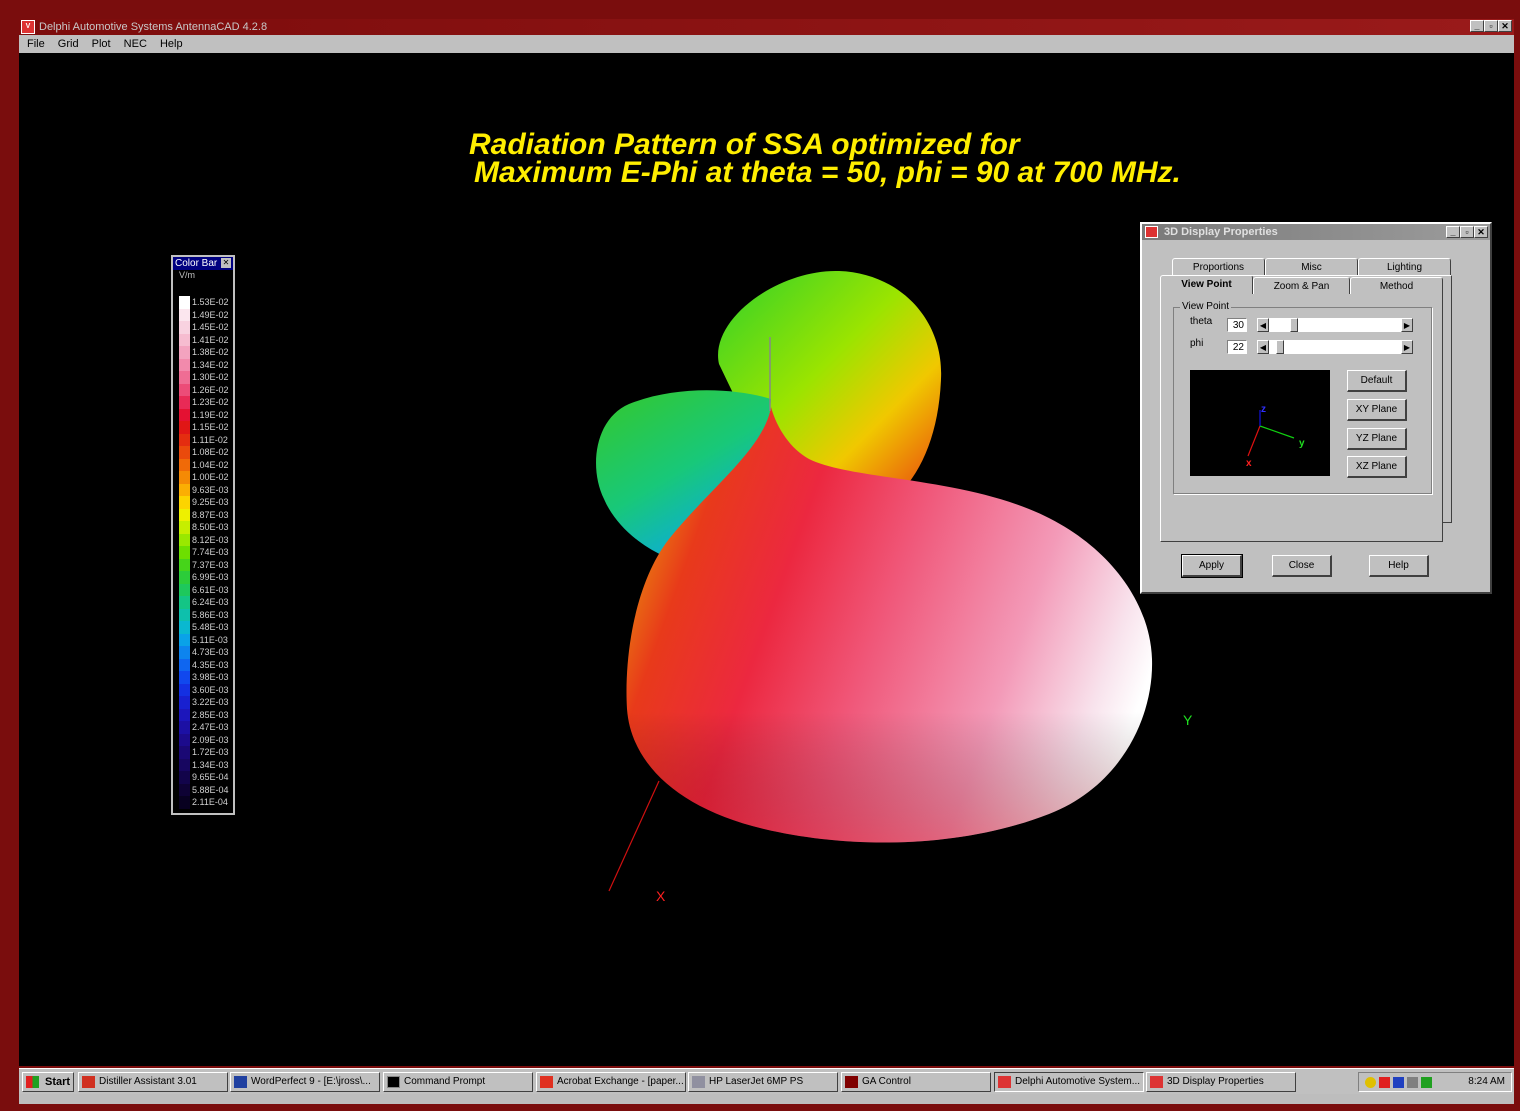 The height and width of the screenshot is (1111, 1520). Describe the element at coordinates (1263, 347) in the screenshot. I see `phi-left-arrow-icon: ◀` at that location.